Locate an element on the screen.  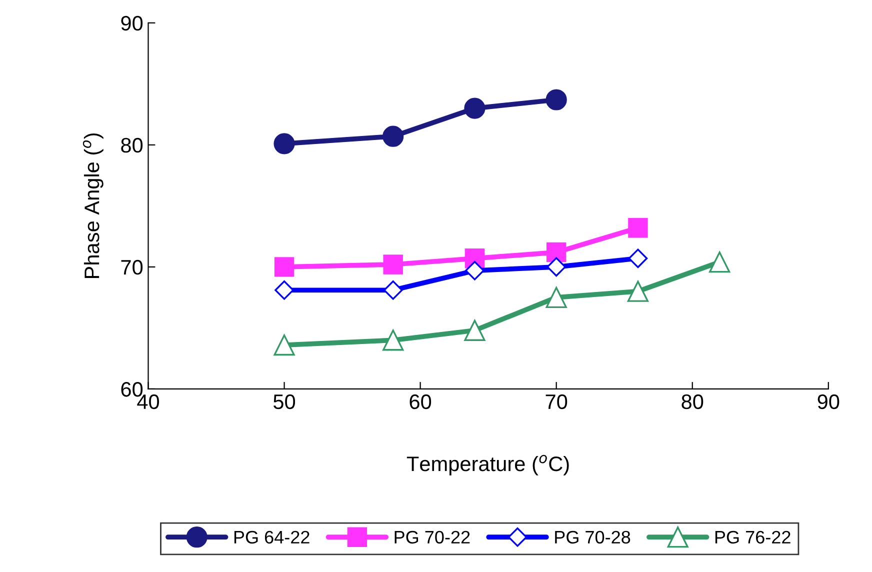
y-tick-label: 90 is located at coordinates (132, 23).